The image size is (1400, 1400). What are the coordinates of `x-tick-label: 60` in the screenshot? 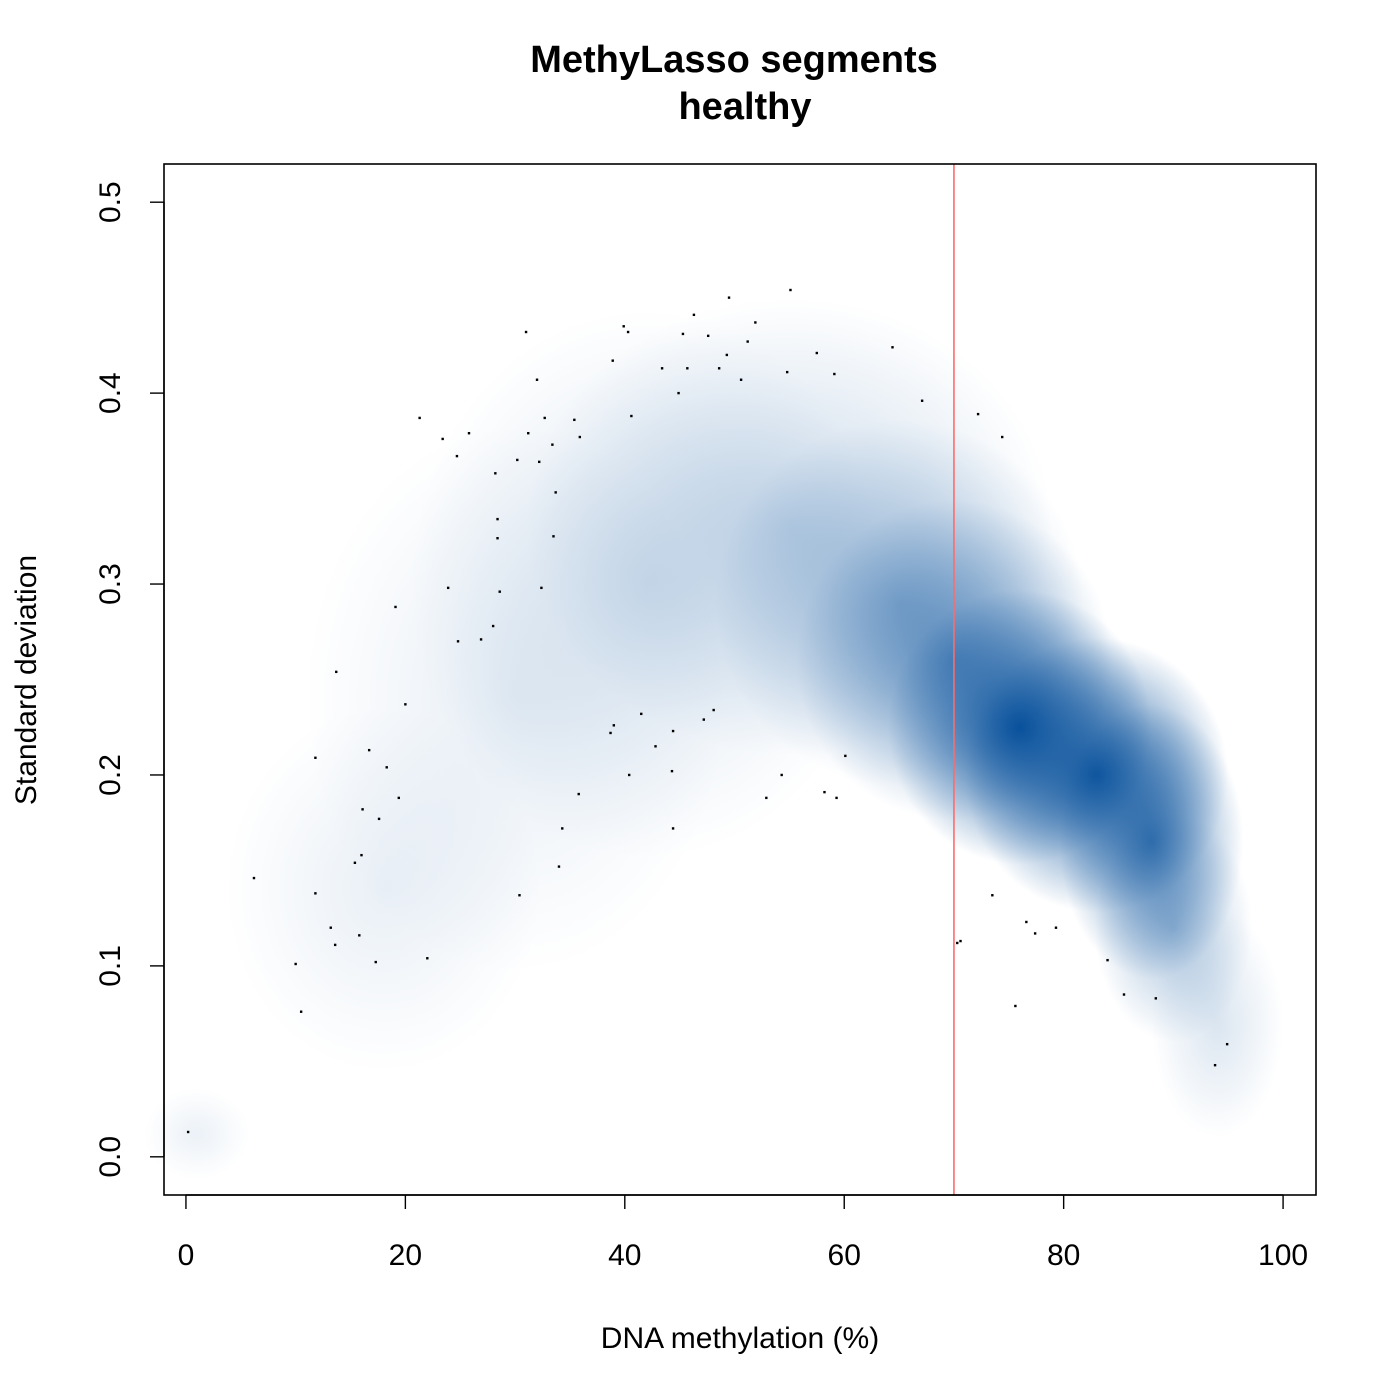 It's located at (844, 1255).